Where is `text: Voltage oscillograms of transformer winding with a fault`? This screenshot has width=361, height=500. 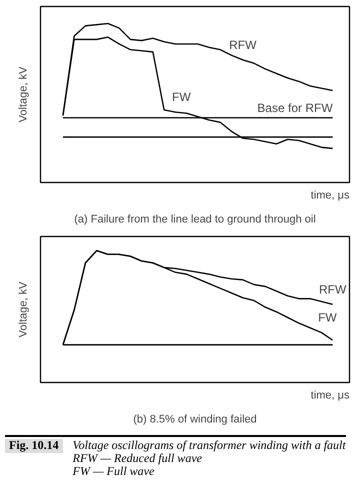 text: Voltage oscillograms of transformer winding with a fault is located at coordinates (209, 445).